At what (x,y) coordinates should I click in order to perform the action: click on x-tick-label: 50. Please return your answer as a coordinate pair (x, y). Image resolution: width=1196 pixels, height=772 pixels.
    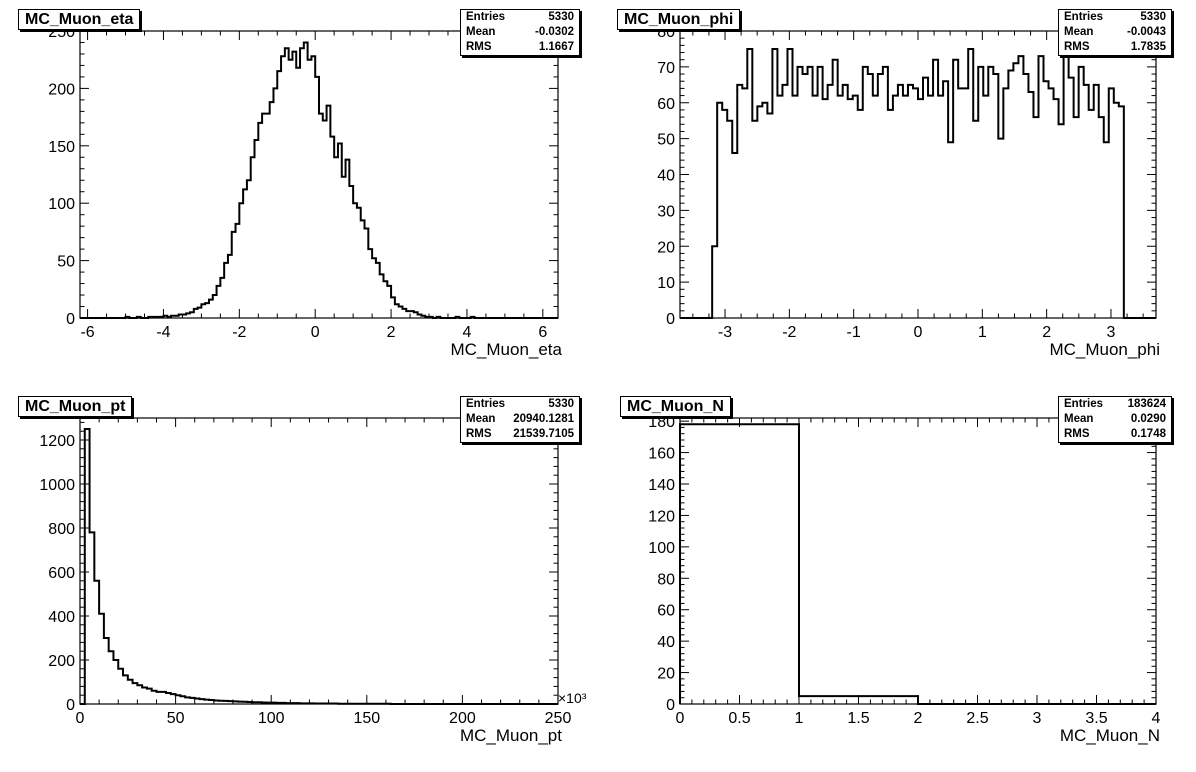
    Looking at the image, I should click on (176, 718).